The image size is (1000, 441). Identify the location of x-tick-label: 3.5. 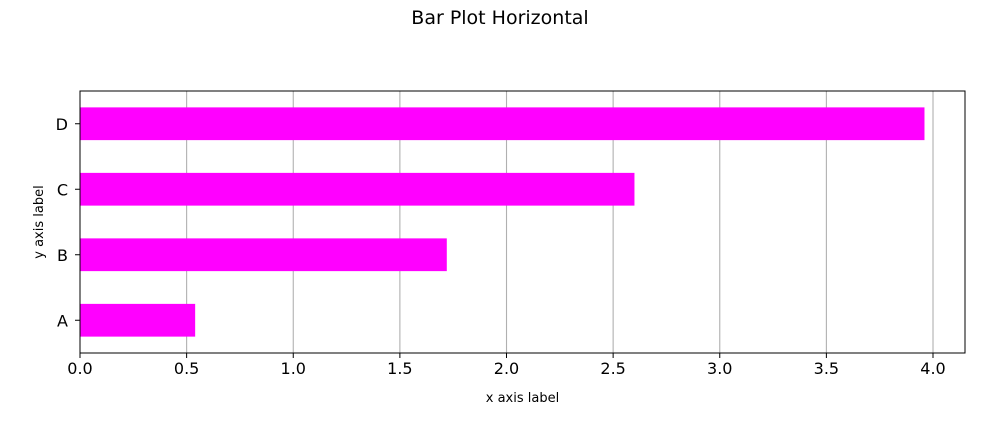
(826, 368).